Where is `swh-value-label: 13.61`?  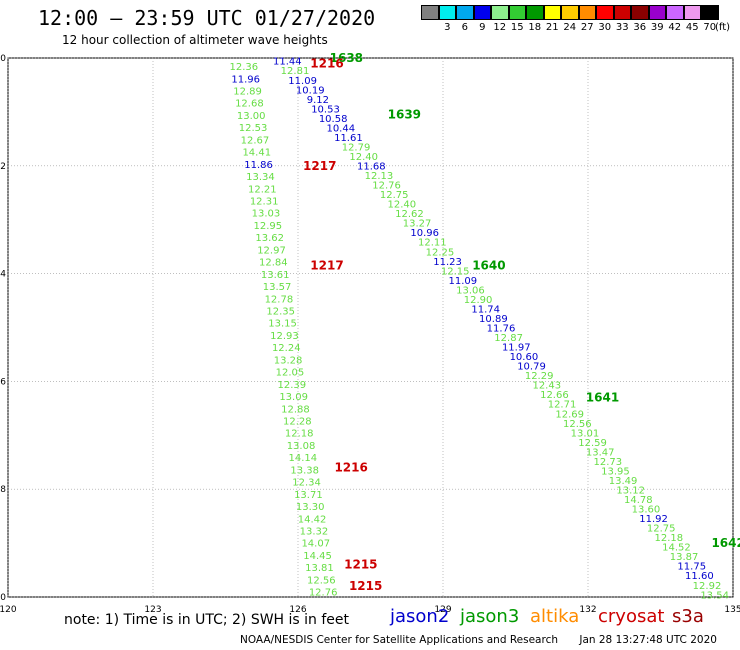
swh-value-label: 13.61 is located at coordinates (275, 275).